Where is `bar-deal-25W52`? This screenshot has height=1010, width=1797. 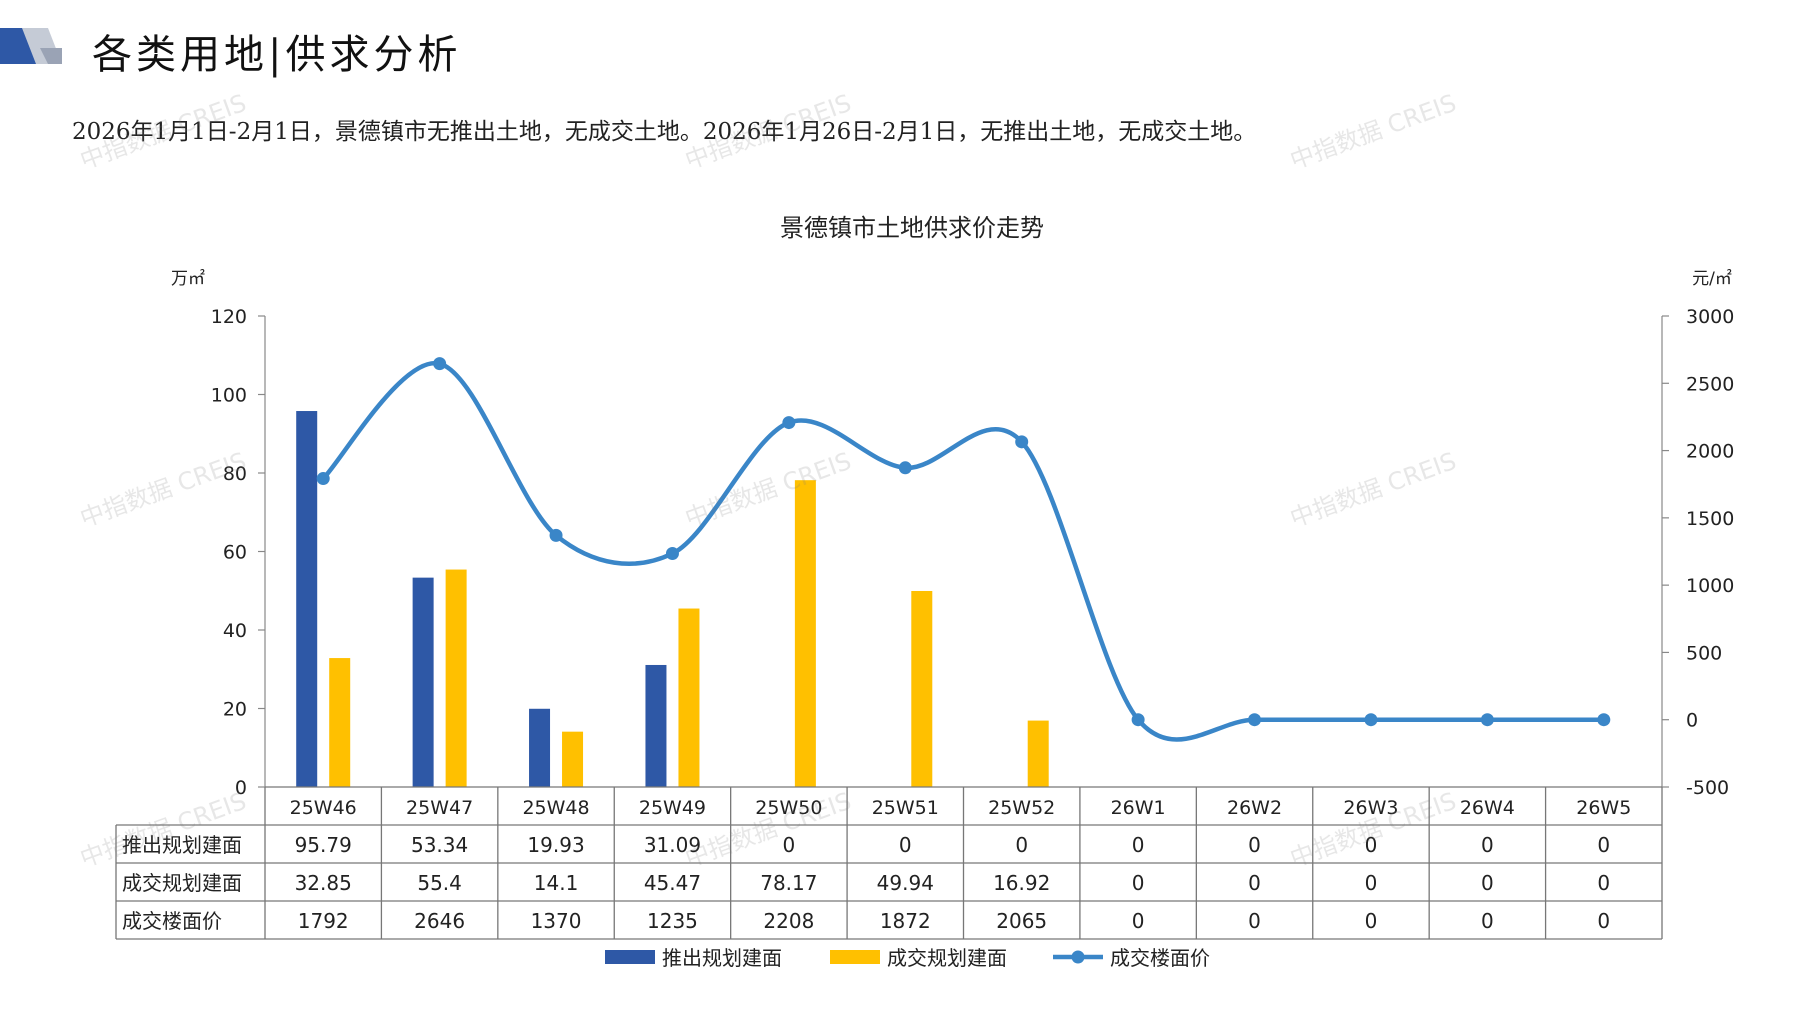
bar-deal-25W52 is located at coordinates (1038, 753).